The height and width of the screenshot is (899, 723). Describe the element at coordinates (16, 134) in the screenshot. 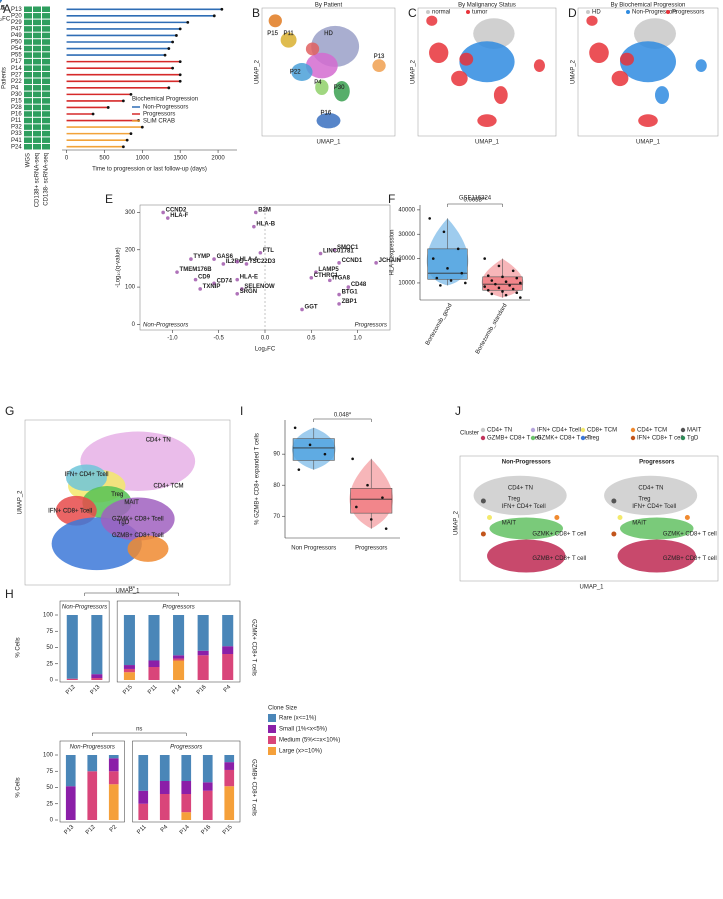

I see `row-label: P33` at that location.